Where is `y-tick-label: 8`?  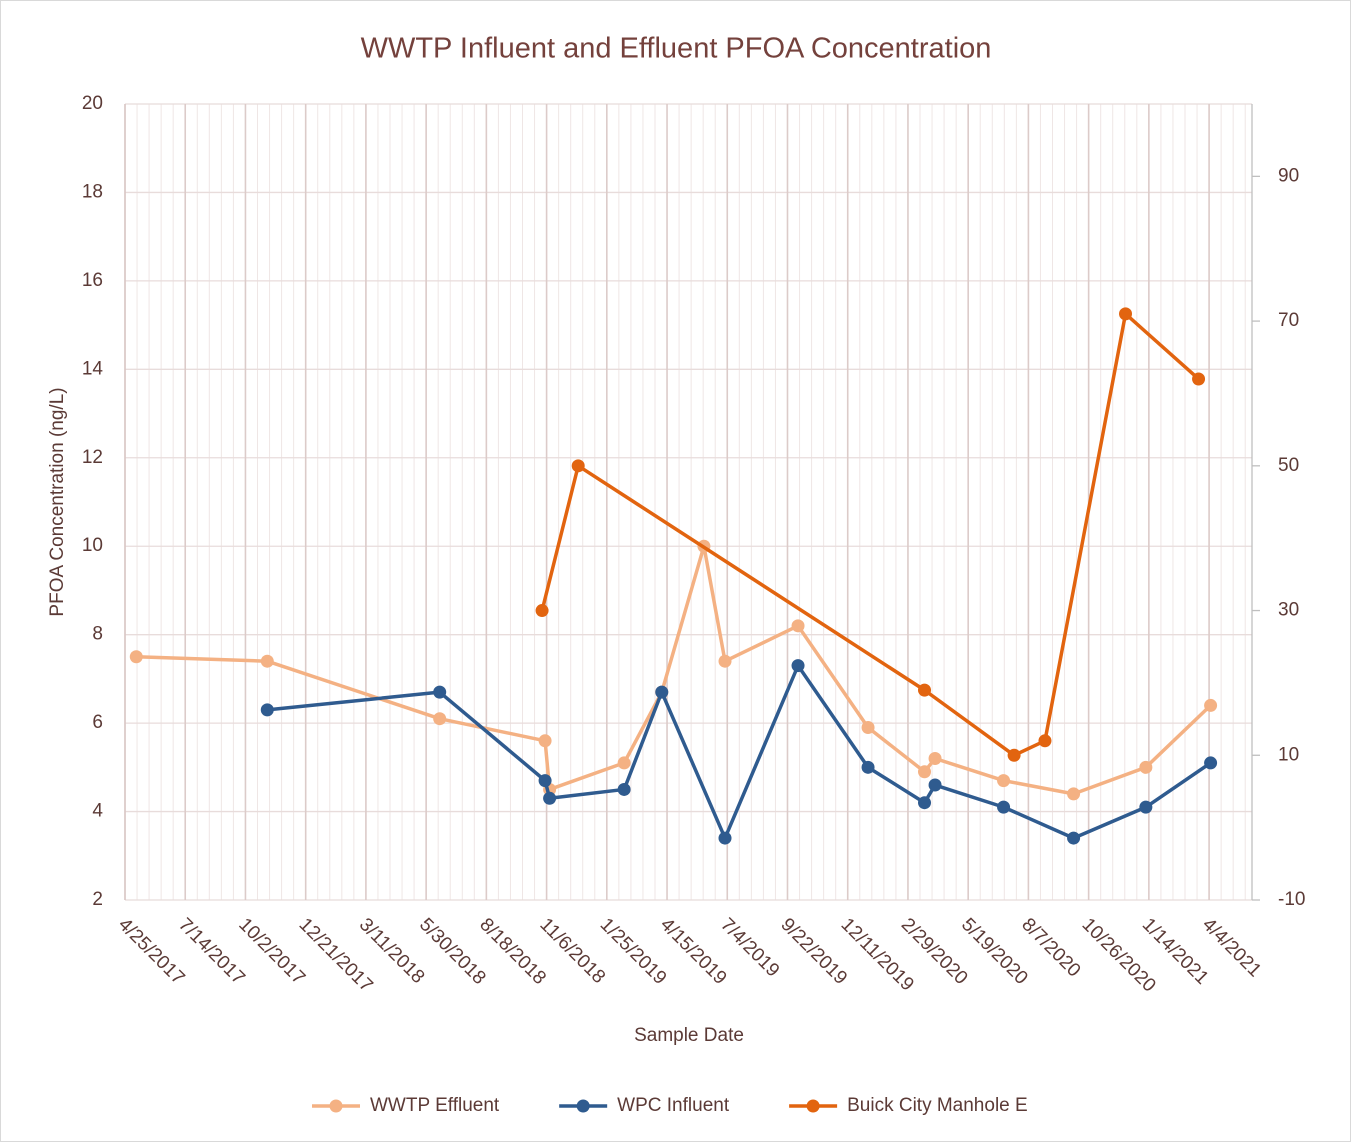
y-tick-label: 8 is located at coordinates (97, 634).